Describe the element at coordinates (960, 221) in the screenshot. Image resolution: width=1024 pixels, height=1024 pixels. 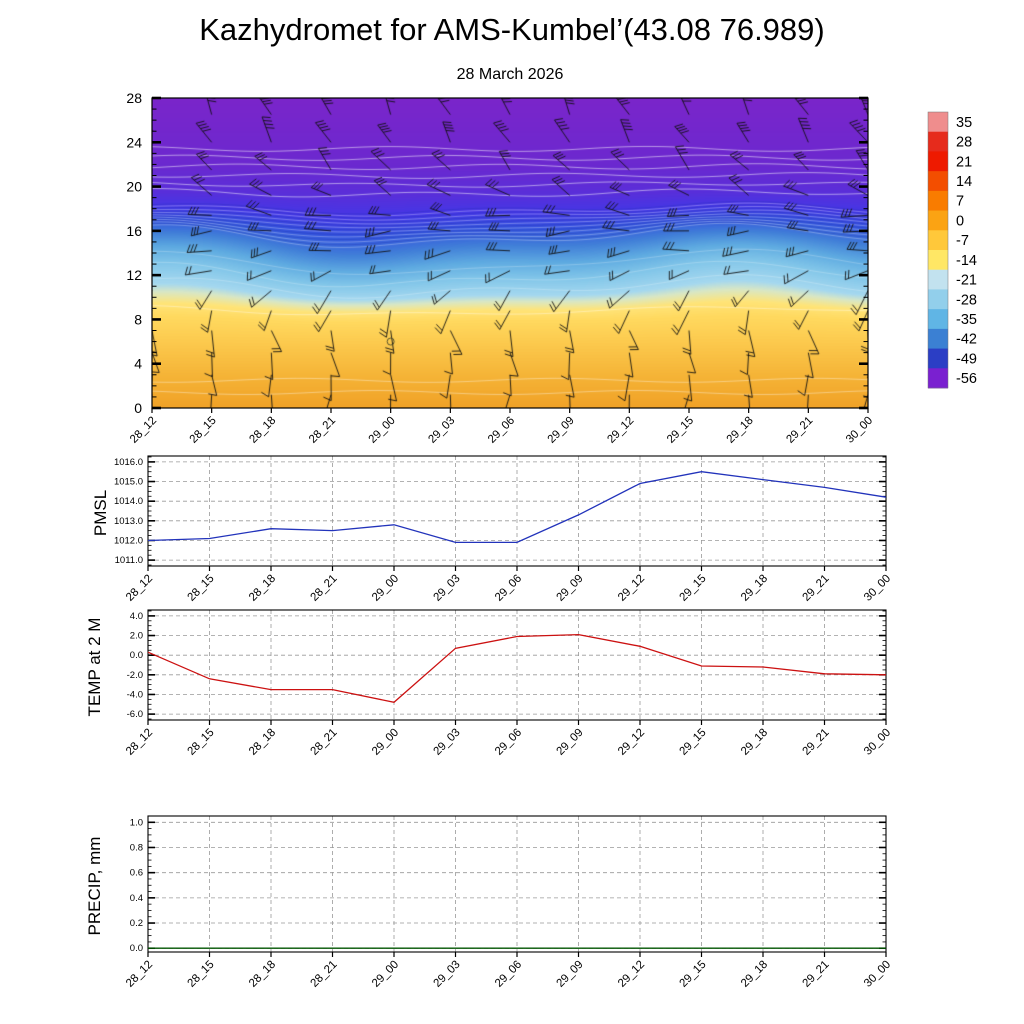
I see `colorbar-label: 0` at that location.